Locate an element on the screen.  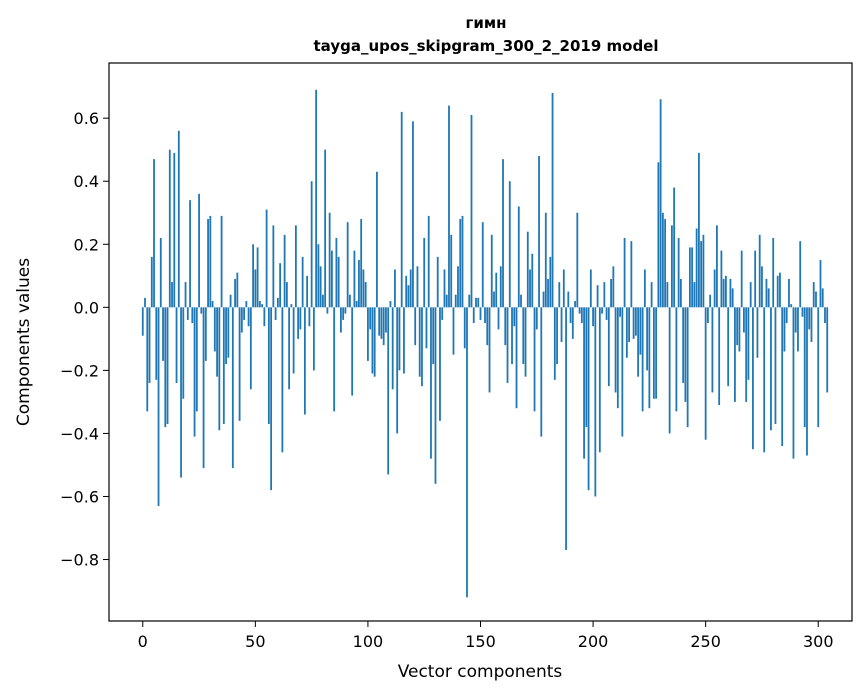
x-axis-label: Vector components is located at coordinates (480, 672).